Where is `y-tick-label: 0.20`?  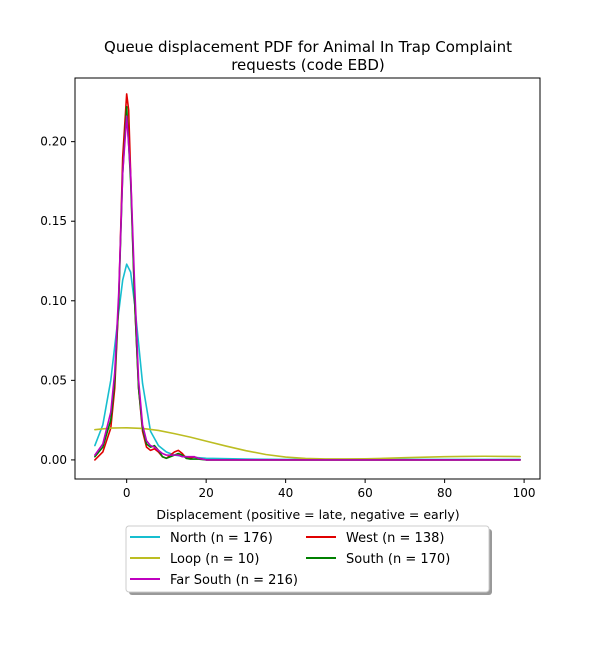 y-tick-label: 0.20 is located at coordinates (53, 142).